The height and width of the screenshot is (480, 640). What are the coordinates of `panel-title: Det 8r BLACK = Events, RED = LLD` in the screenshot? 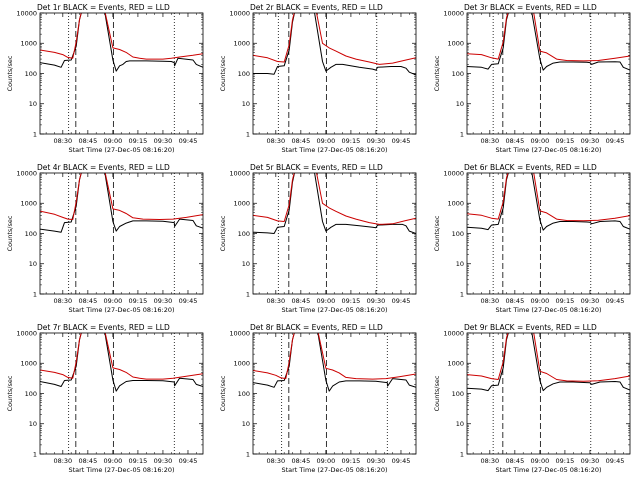 It's located at (316, 327).